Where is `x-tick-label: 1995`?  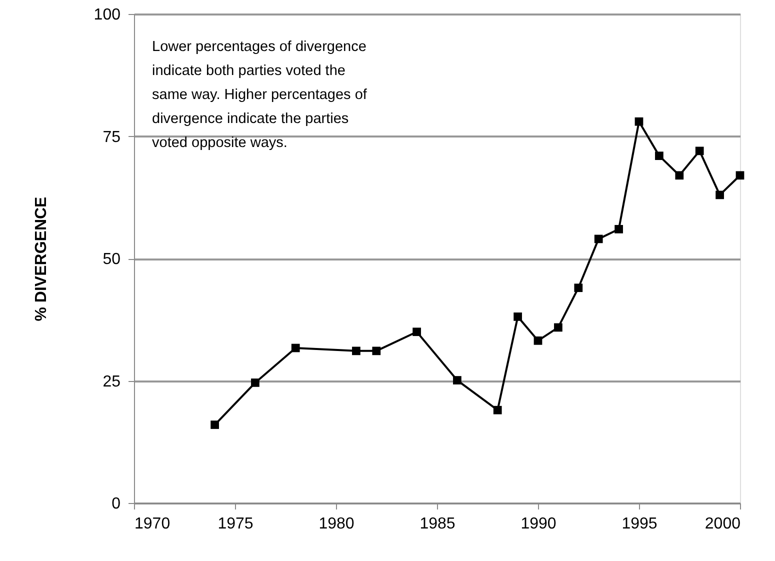
x-tick-label: 1995 is located at coordinates (640, 524).